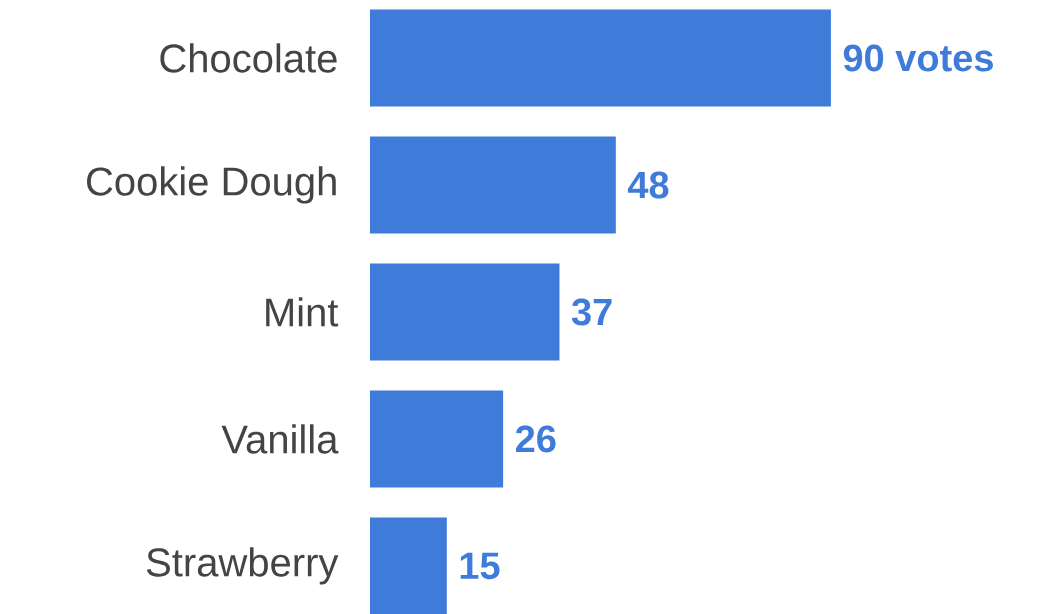  I want to click on y-tick-label: Cookie Dough, so click(211, 185).